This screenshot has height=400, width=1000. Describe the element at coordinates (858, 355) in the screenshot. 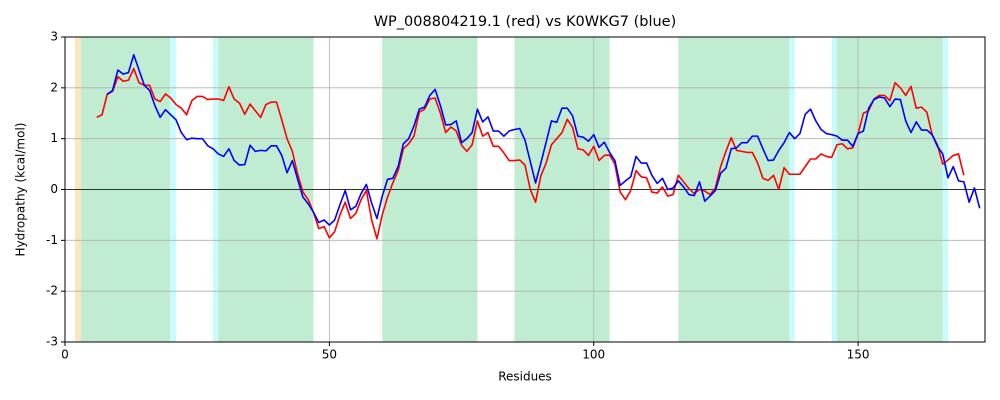

I see `x-tick-label: 150` at that location.